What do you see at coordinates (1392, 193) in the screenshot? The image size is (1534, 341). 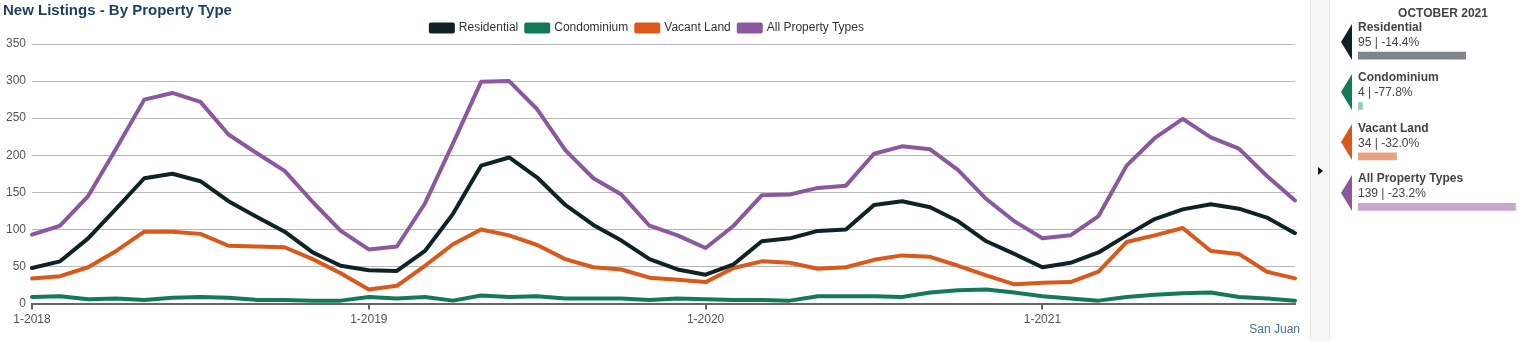 I see `data-label: 139 | -23.2%` at bounding box center [1392, 193].